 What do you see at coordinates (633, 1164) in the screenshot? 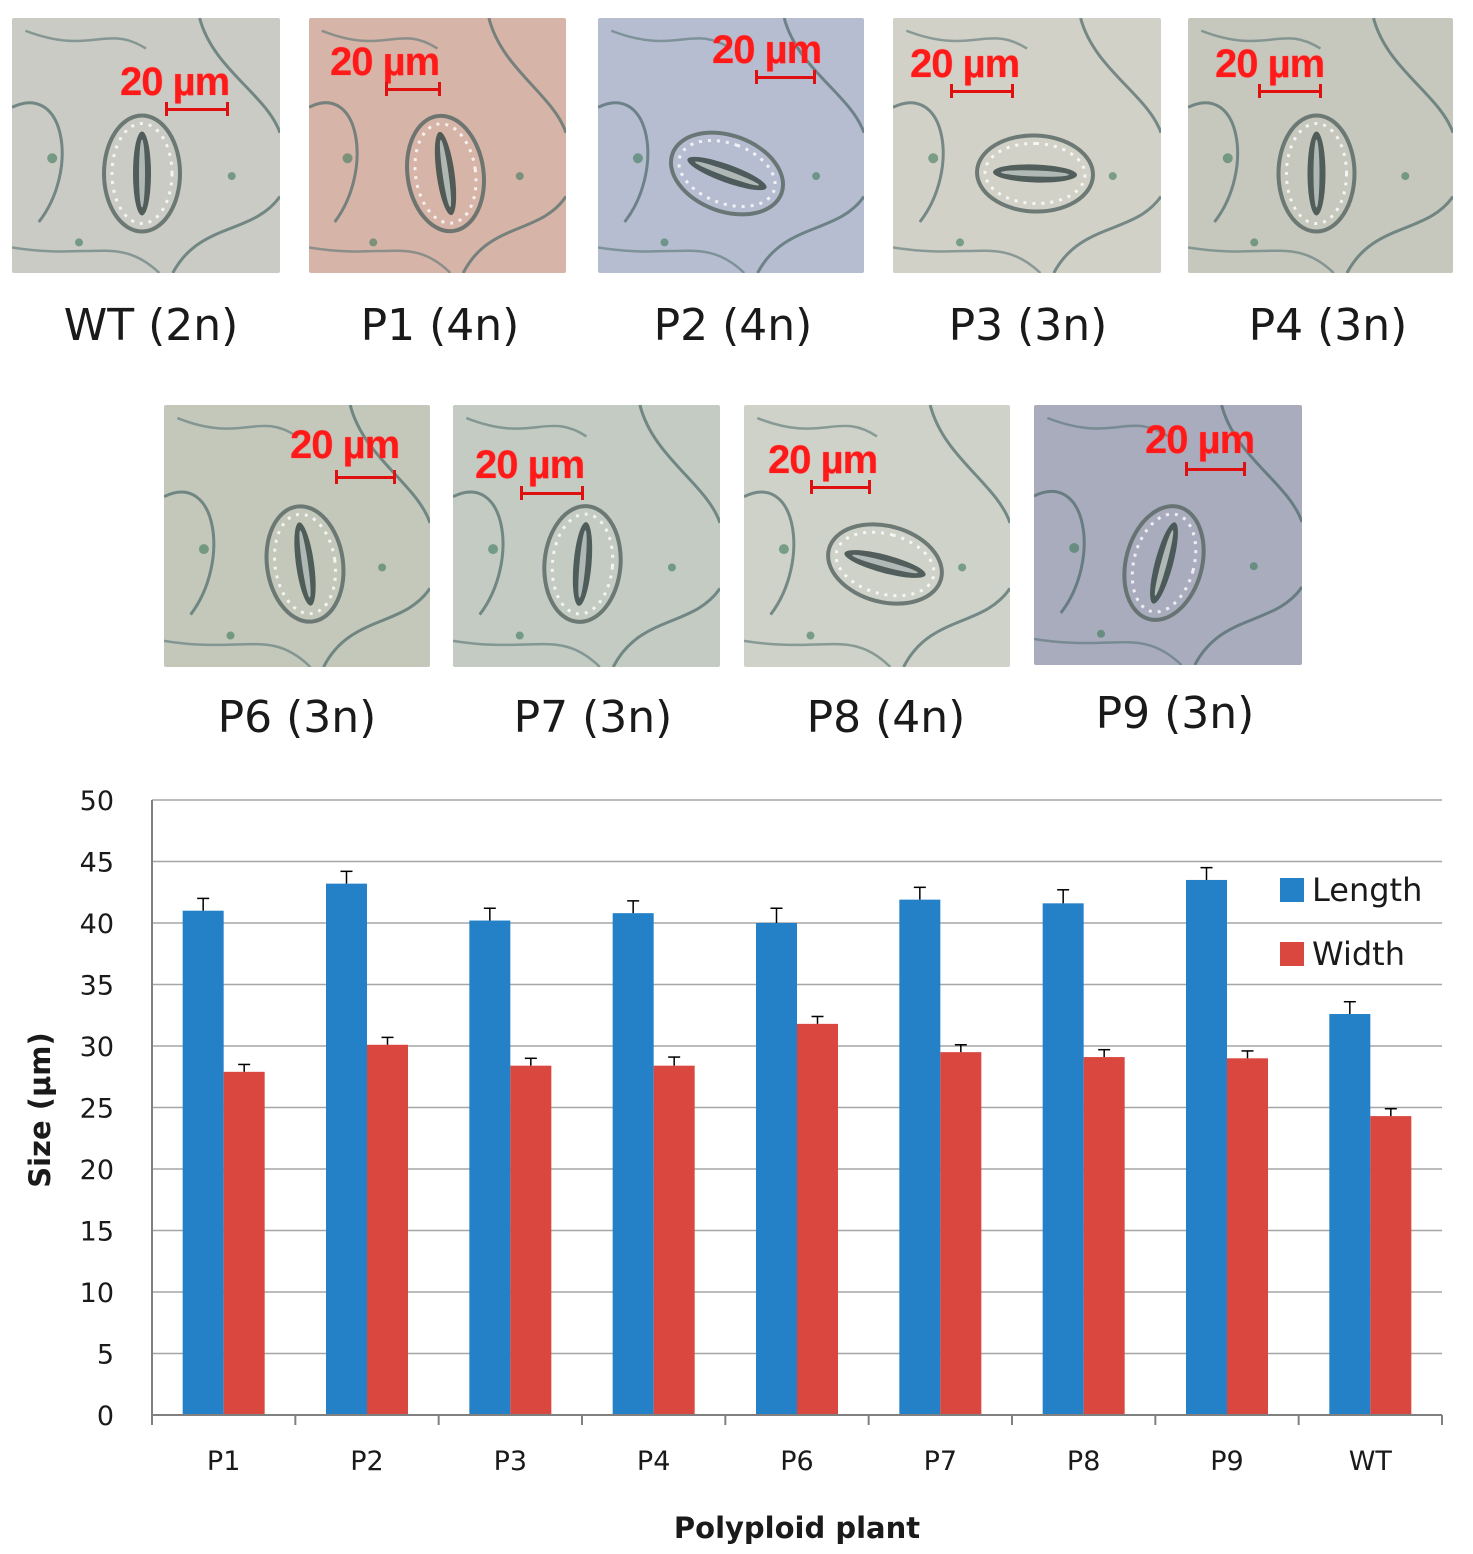
I see `bar-length-p4` at bounding box center [633, 1164].